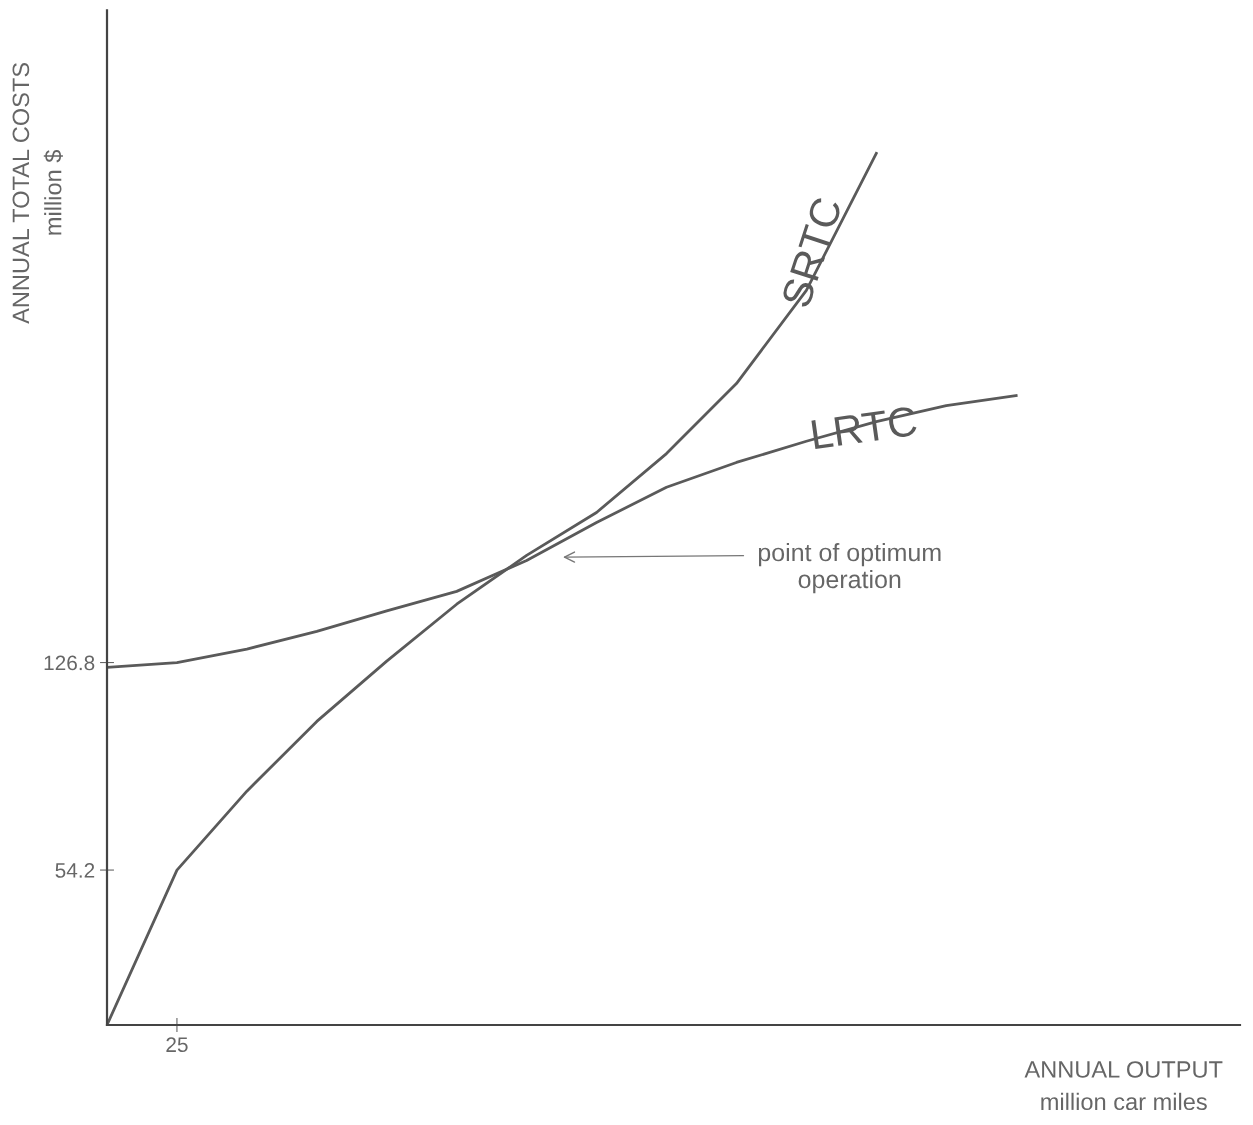  I want to click on x-axis-title: ANNUAL OUTPUT million car miles, so click(1123, 1086).